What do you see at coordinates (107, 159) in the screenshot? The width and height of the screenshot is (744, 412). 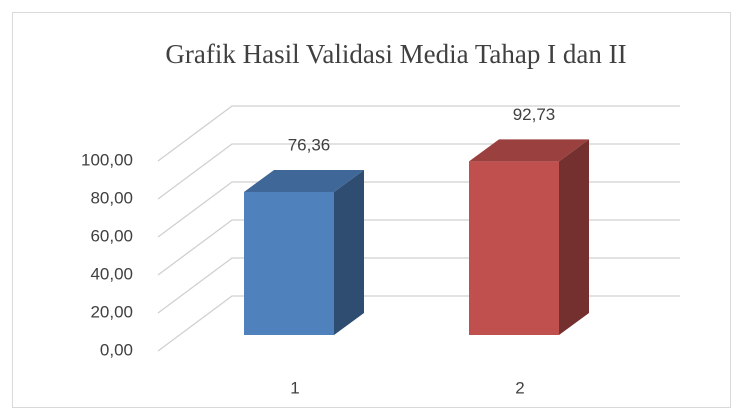 I see `y-tick-label: 100,00` at bounding box center [107, 159].